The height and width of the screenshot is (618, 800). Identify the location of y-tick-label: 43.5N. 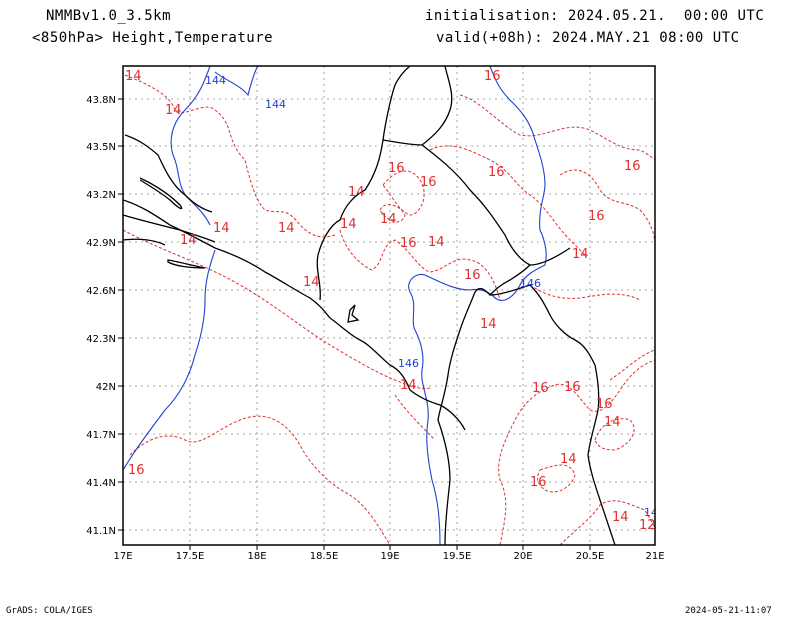
(101, 147).